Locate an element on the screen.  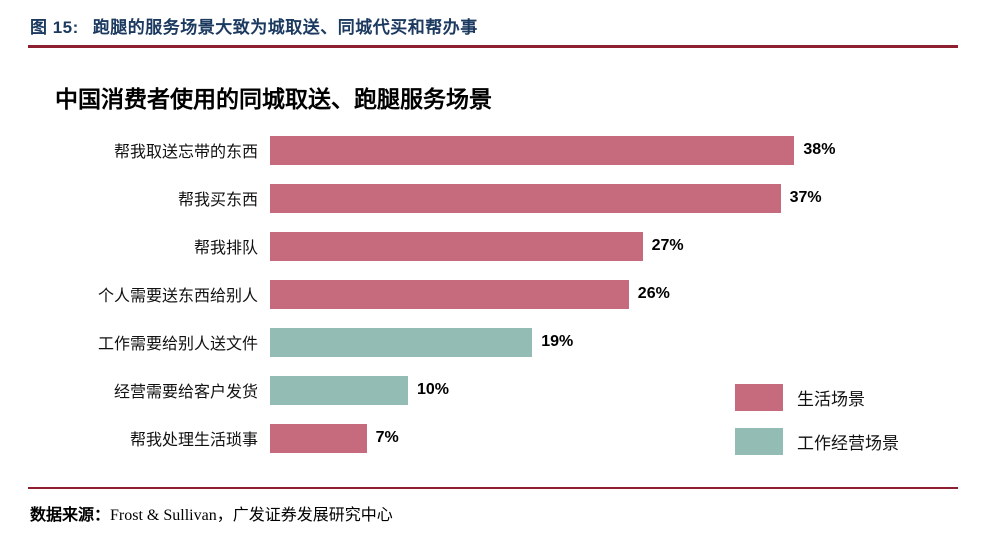
value-label: 27% is located at coordinates (667, 245).